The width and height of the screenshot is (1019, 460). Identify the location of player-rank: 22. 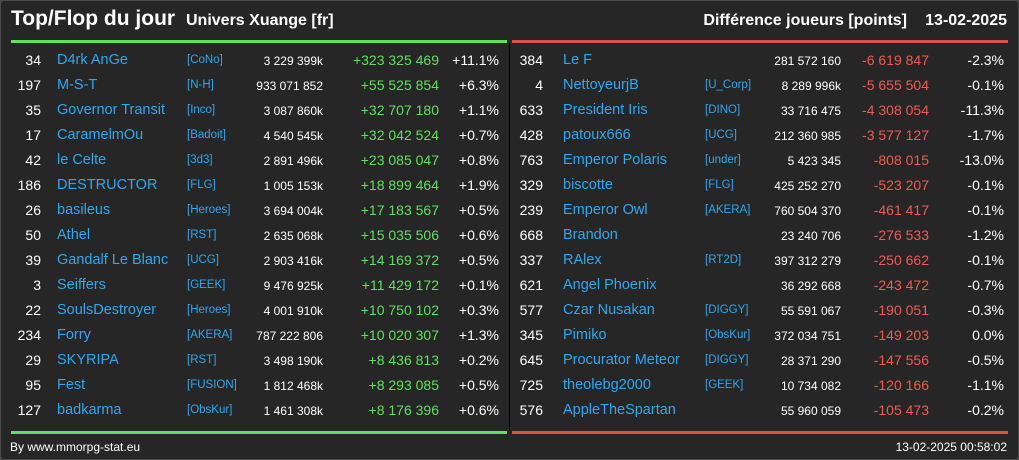
(33, 310).